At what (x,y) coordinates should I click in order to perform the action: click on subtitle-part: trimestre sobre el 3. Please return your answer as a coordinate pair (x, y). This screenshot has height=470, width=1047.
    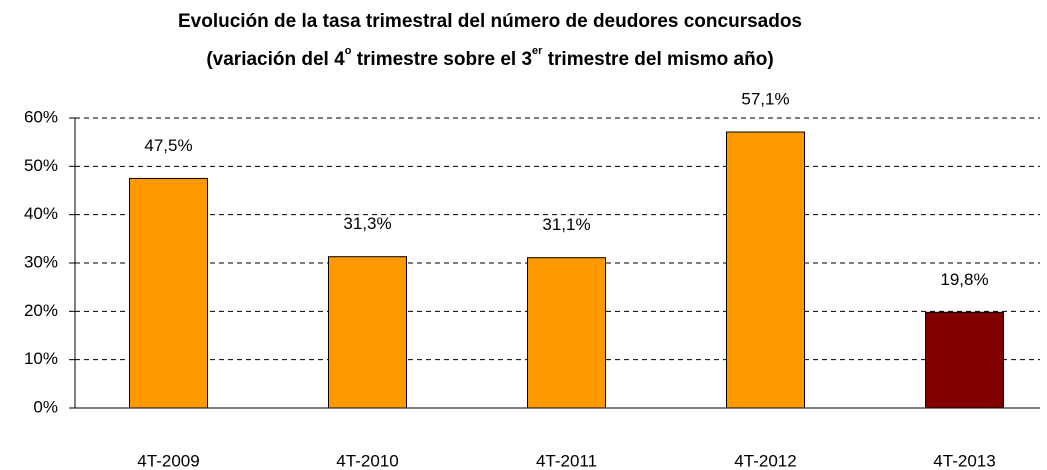
    Looking at the image, I should click on (441, 59).